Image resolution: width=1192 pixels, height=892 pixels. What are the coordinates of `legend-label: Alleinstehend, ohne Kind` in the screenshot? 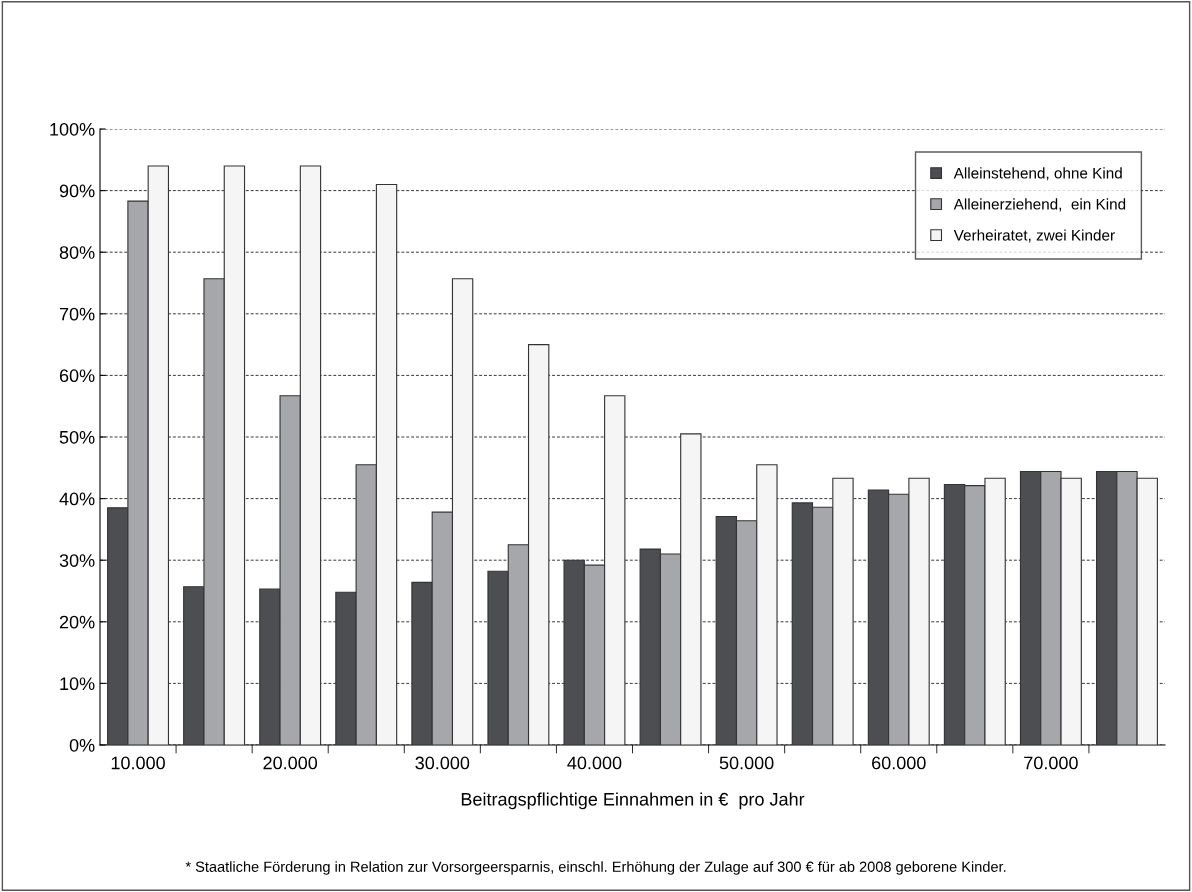 It's located at (1037, 174).